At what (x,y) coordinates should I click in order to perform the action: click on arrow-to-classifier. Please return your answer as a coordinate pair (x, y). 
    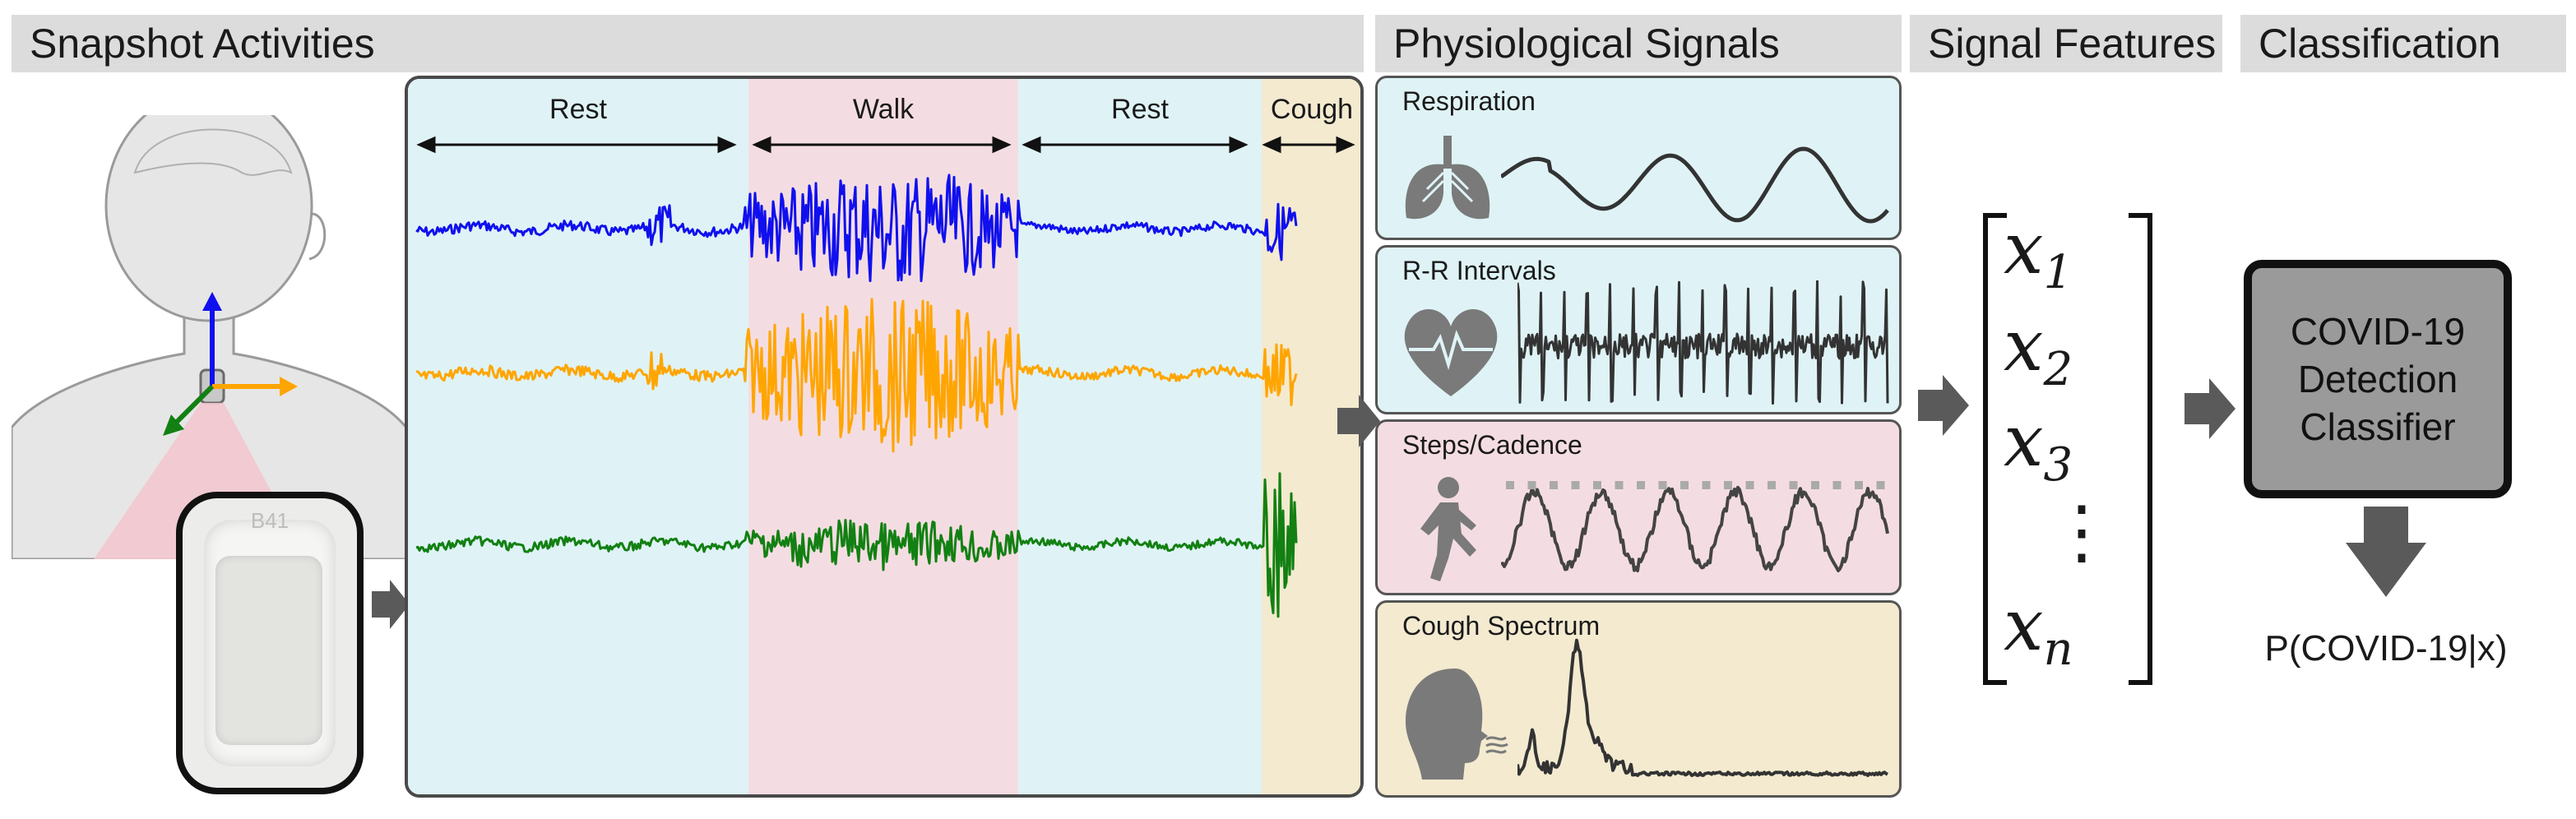
    Looking at the image, I should click on (2210, 408).